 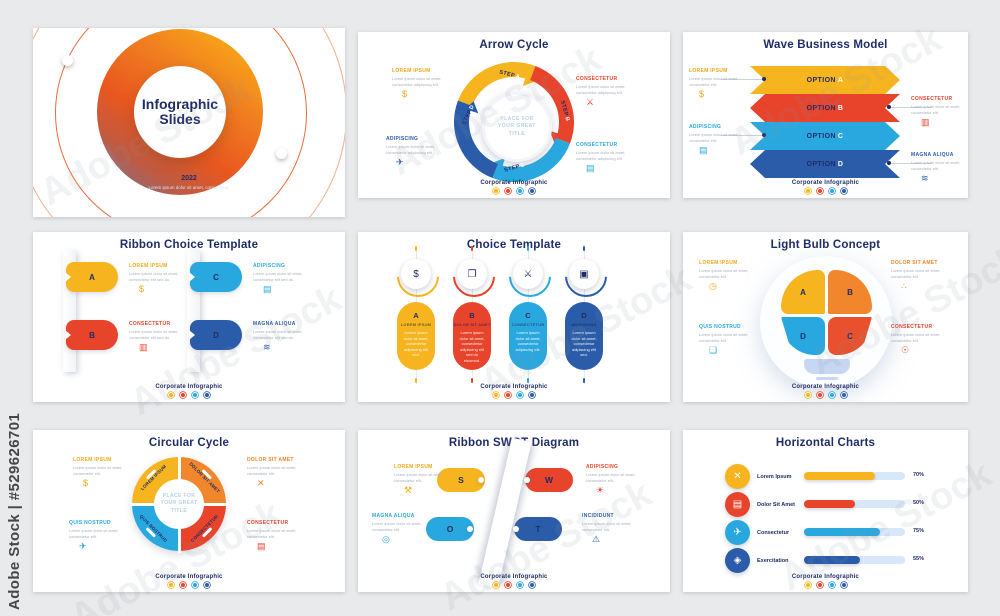 What do you see at coordinates (538, 529) in the screenshot?
I see `swot-pill-t: T` at bounding box center [538, 529].